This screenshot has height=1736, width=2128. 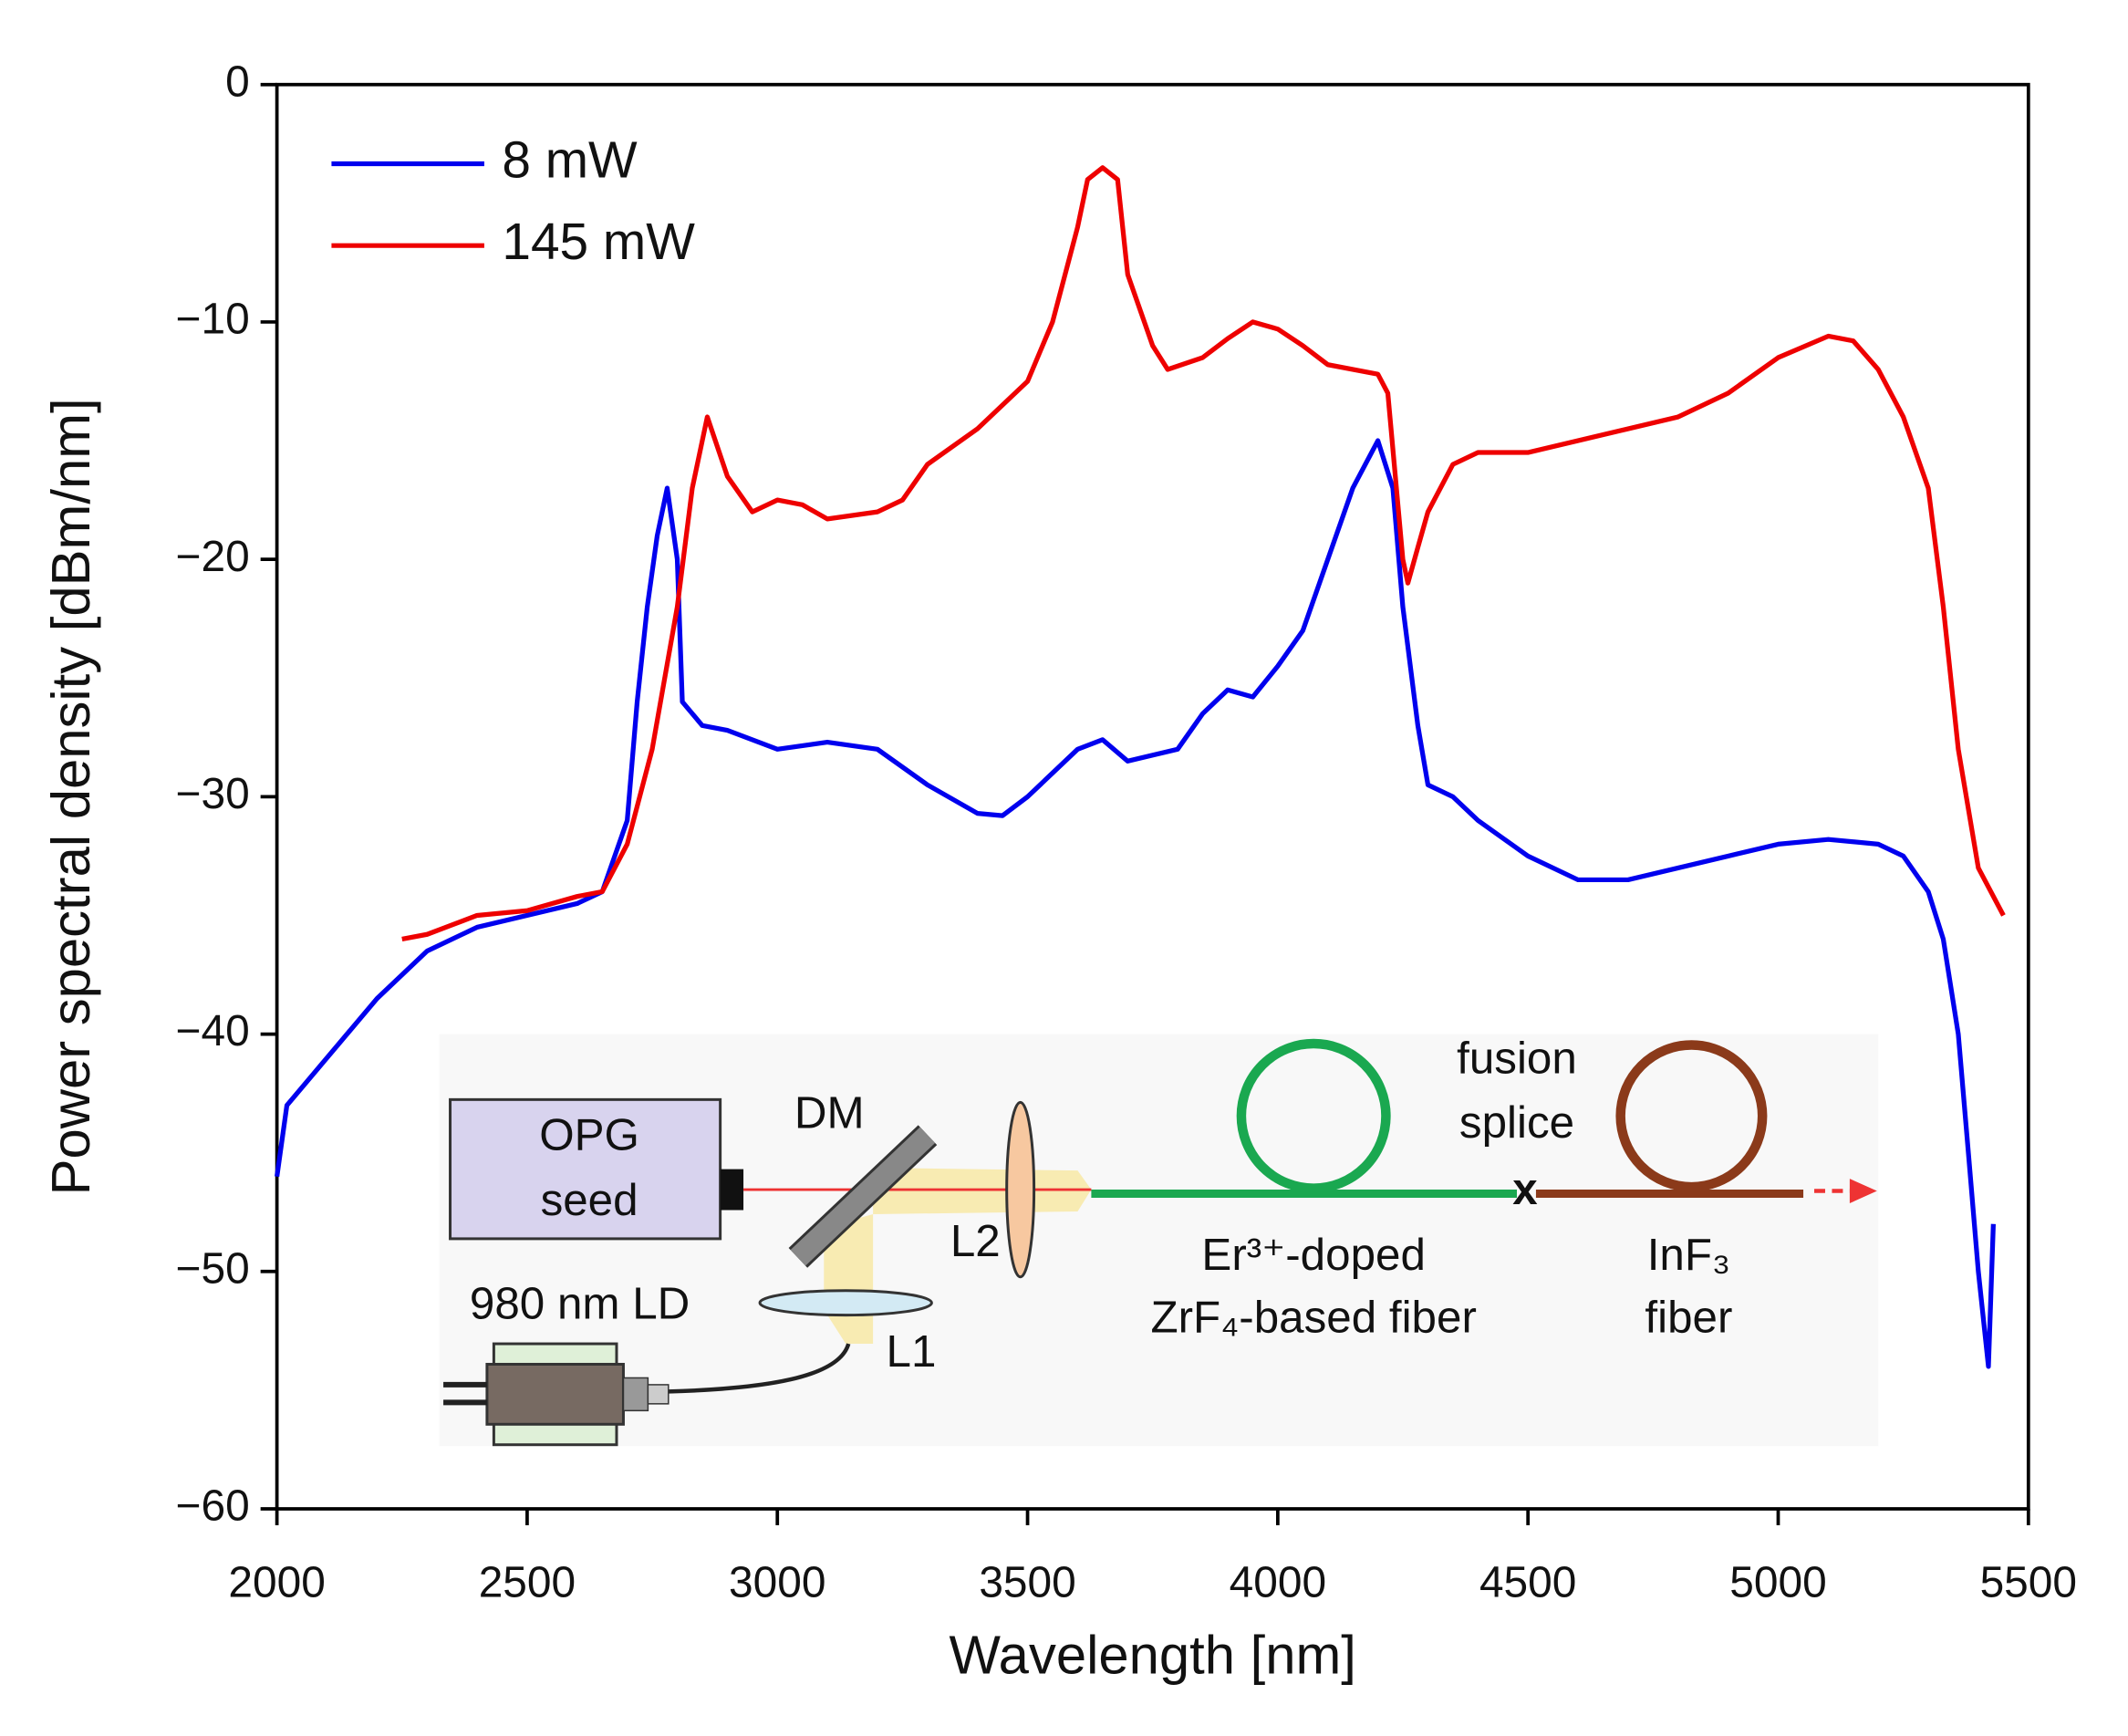 What do you see at coordinates (845, 1303) in the screenshot?
I see `lens-l1` at bounding box center [845, 1303].